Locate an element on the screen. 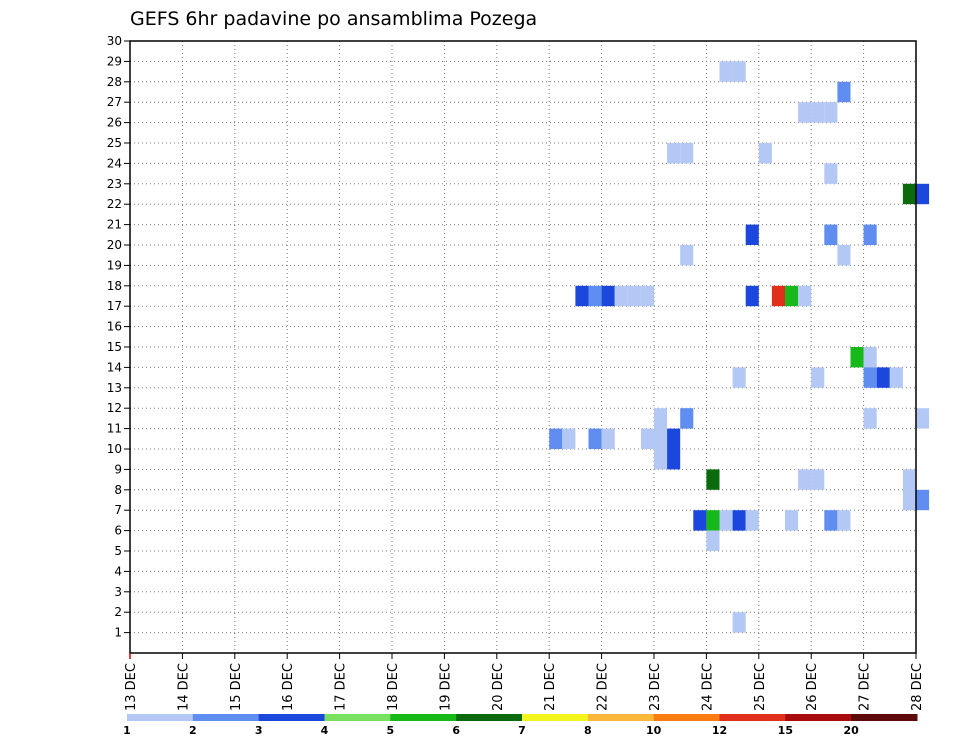 This screenshot has width=960, height=742. legend-label: 2 is located at coordinates (193, 730).